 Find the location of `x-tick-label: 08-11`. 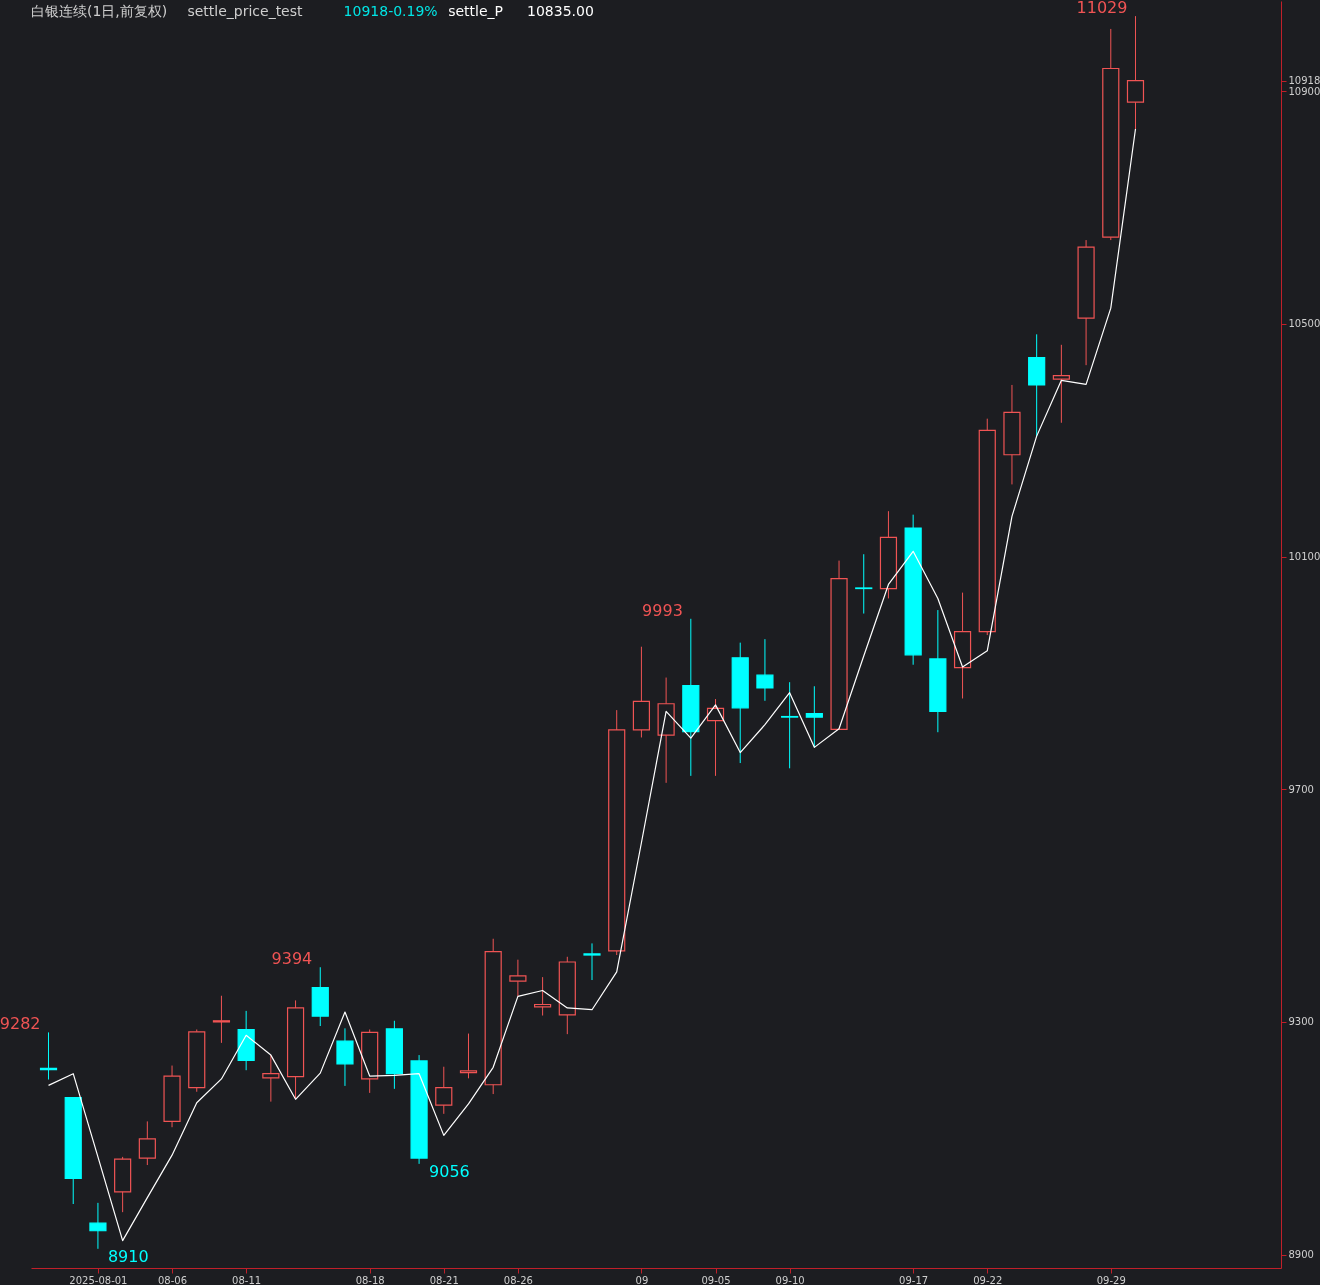

x-tick-label: 08-11 is located at coordinates (247, 1279).